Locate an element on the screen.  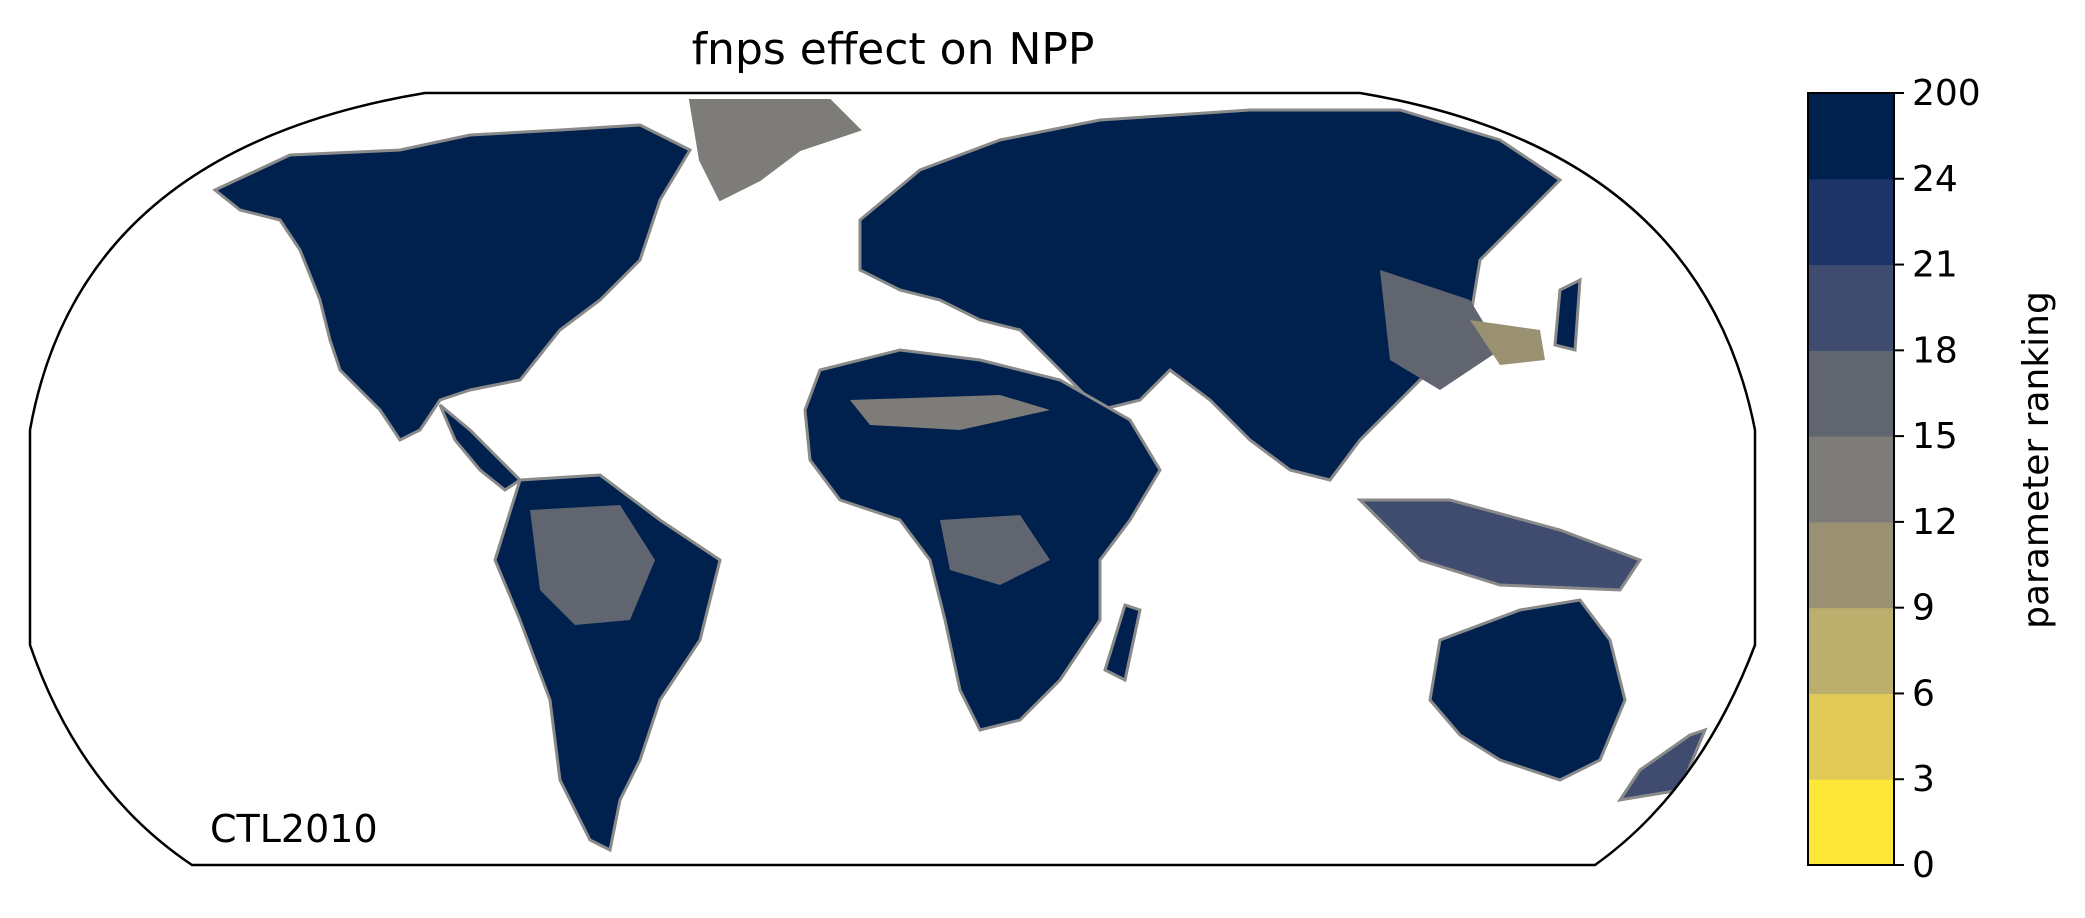
colorbar-tick-label: 3 is located at coordinates (1923, 779).